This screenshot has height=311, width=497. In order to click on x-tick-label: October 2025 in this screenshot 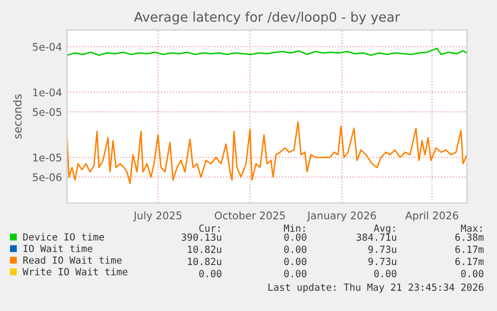, I will do `click(249, 215)`.